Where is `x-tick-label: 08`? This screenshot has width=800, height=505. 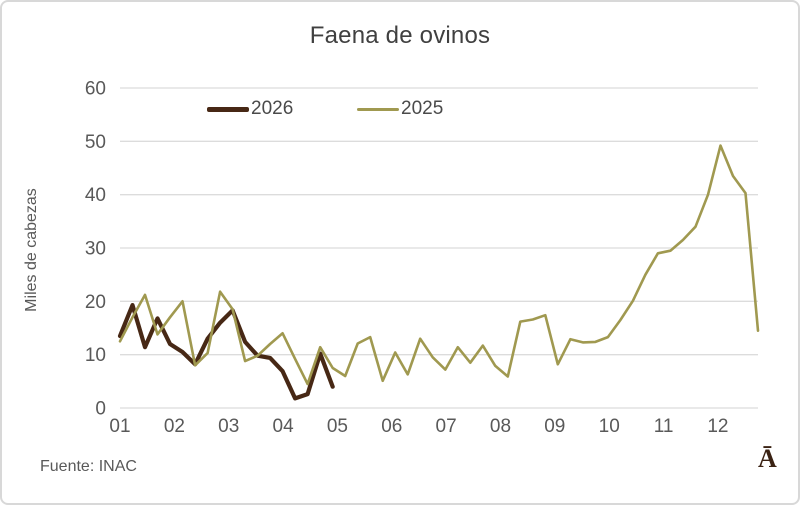 x-tick-label: 08 is located at coordinates (500, 426).